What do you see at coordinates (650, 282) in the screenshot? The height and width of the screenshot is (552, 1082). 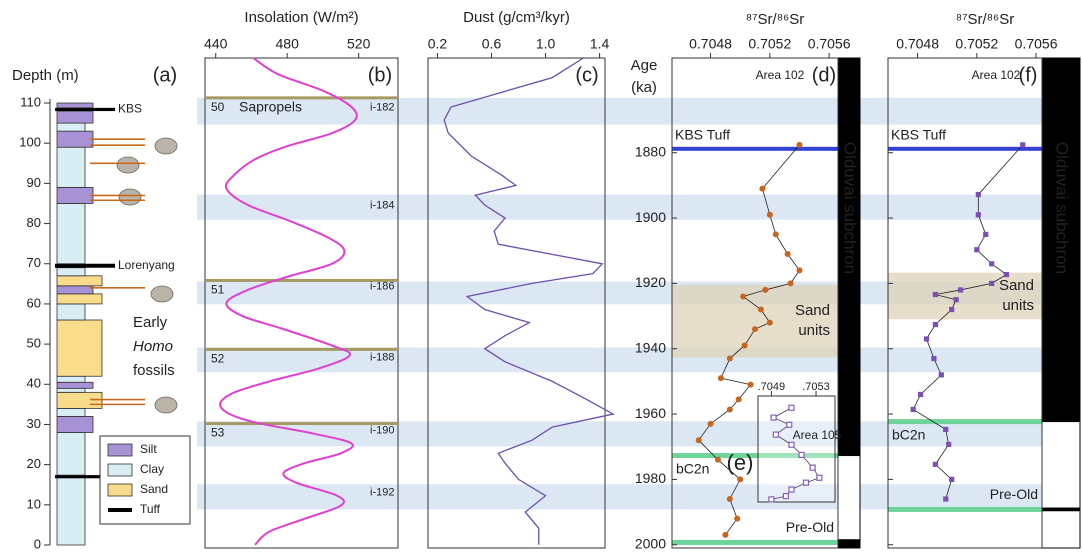 I see `y-tick-label: 1920` at bounding box center [650, 282].